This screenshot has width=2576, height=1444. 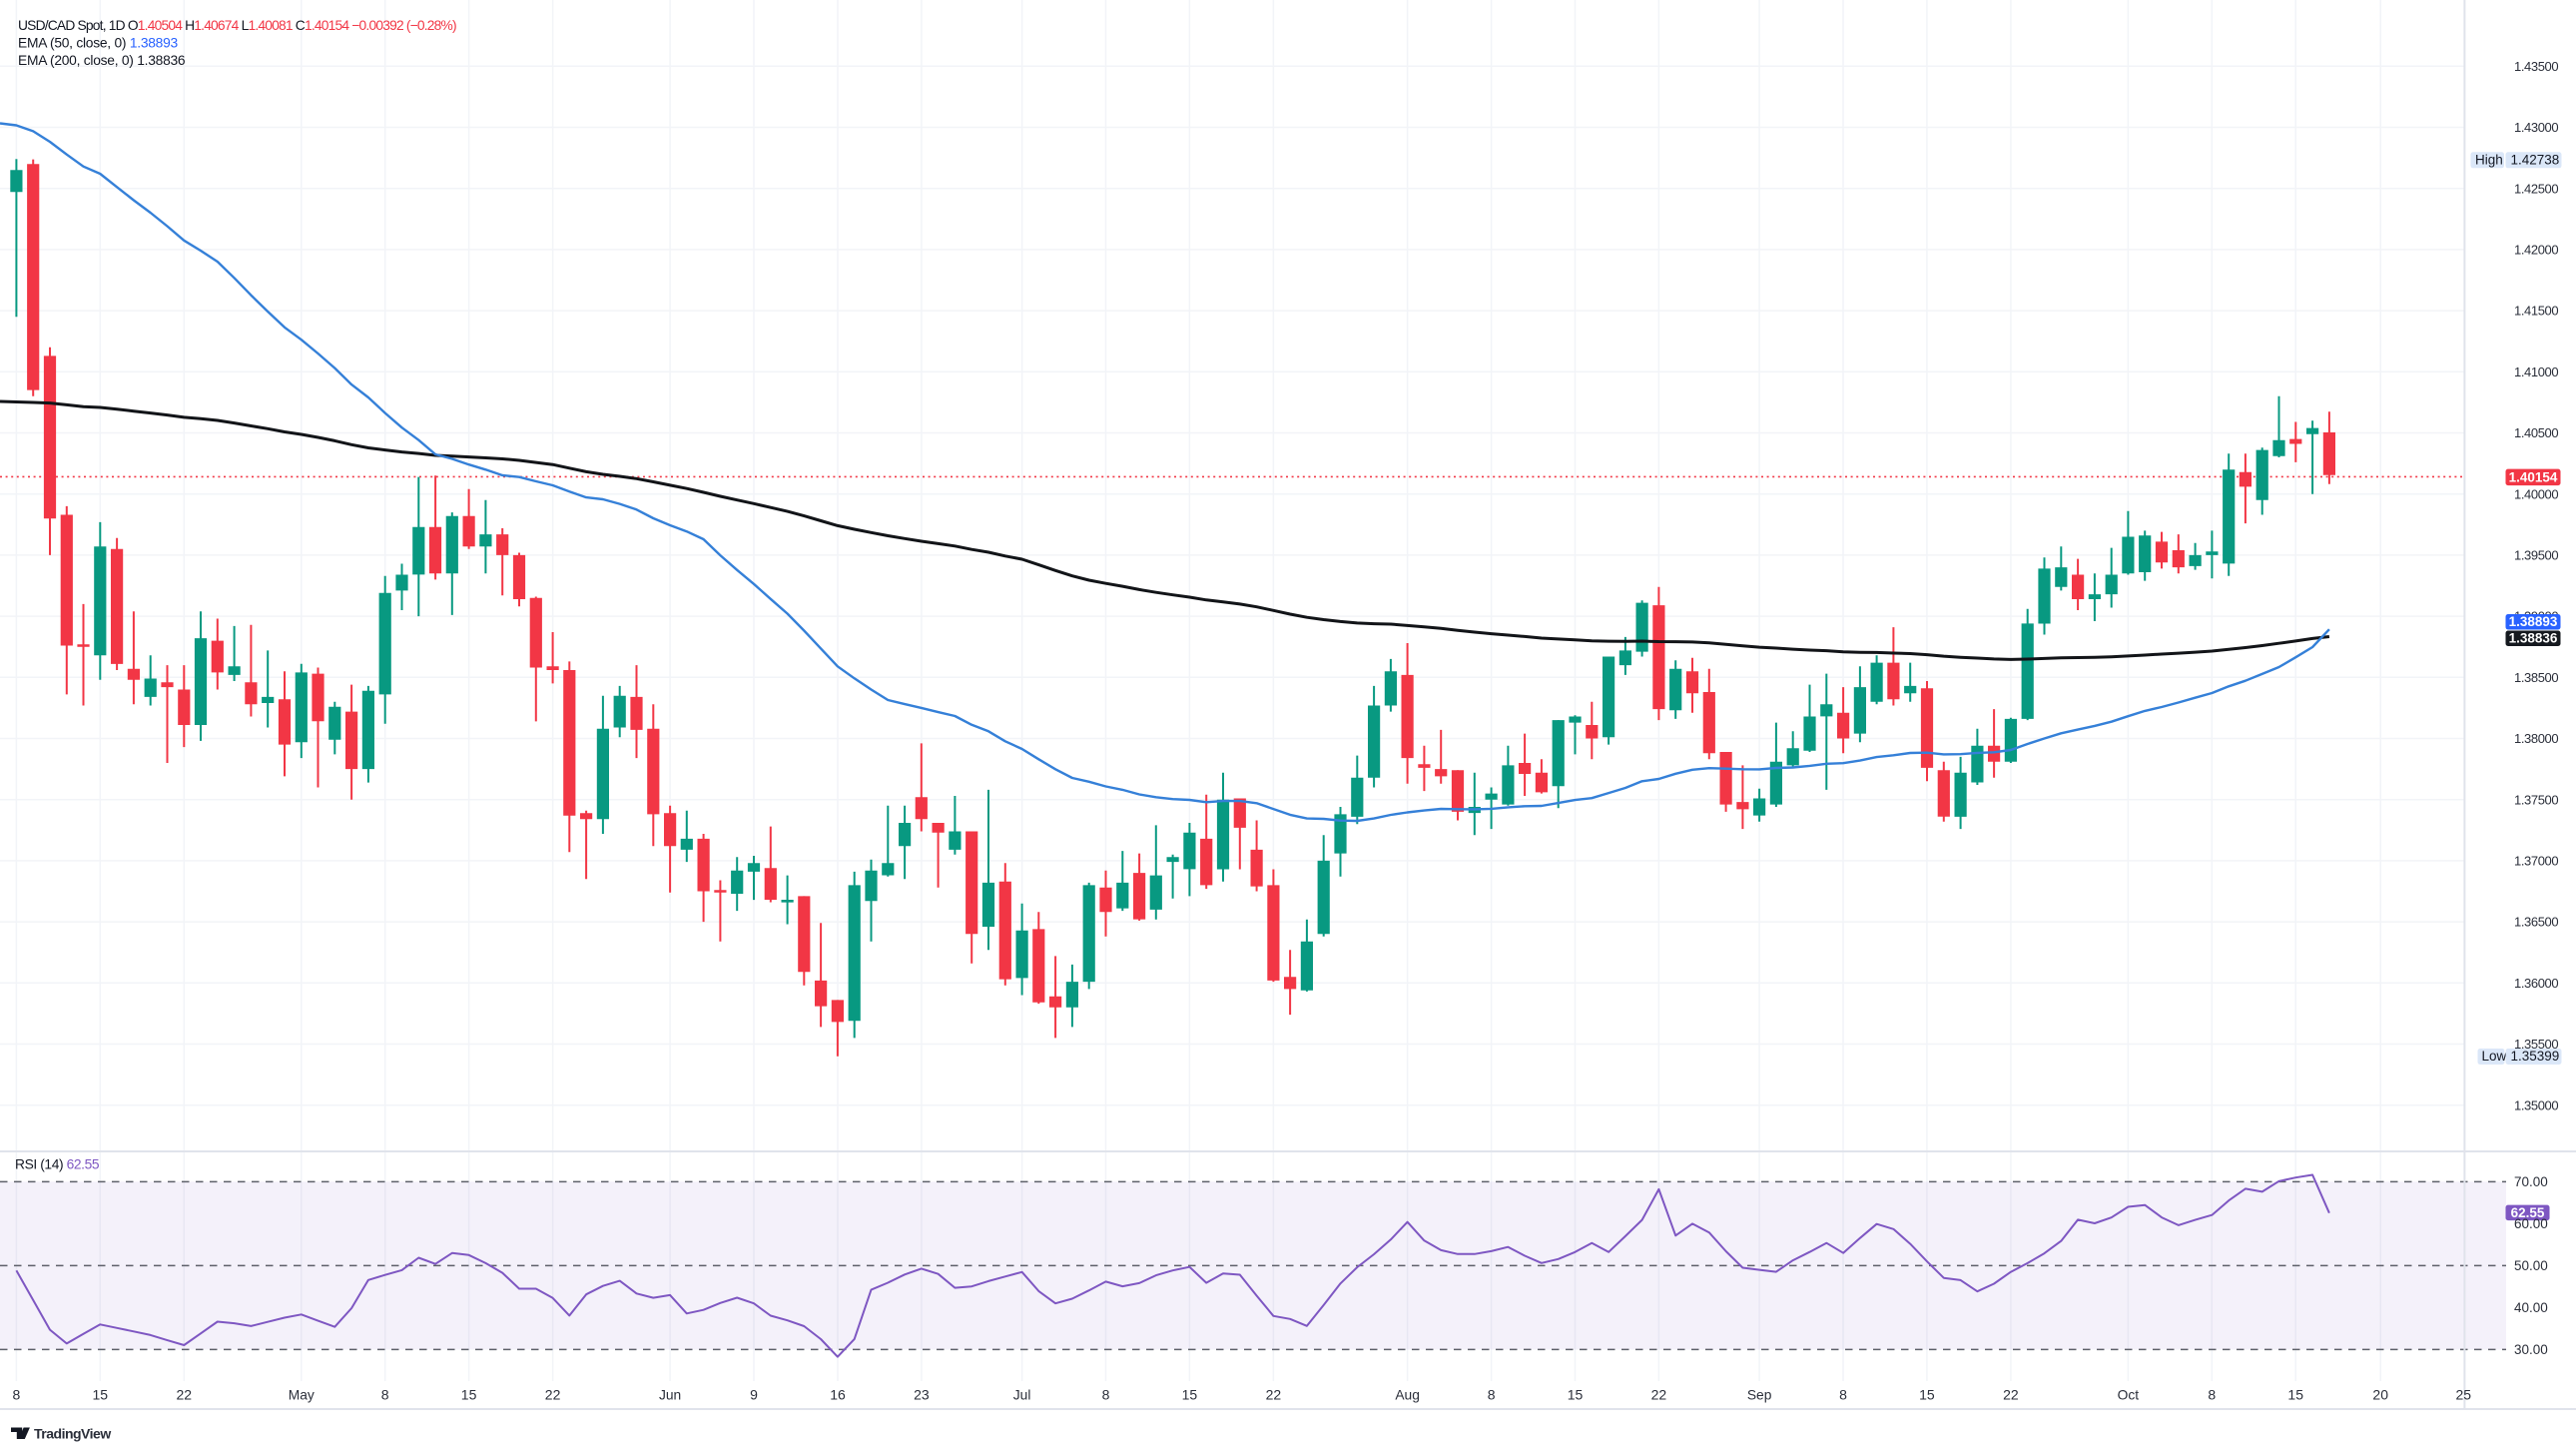 I want to click on svg-text: 1.42000, so click(x=2536, y=250).